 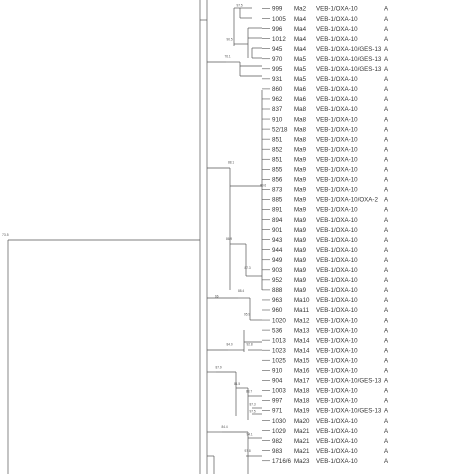 I want to click on isolate-row: 837 Ma8 VEB-1/OXA-10 A, so click(x=330, y=109).